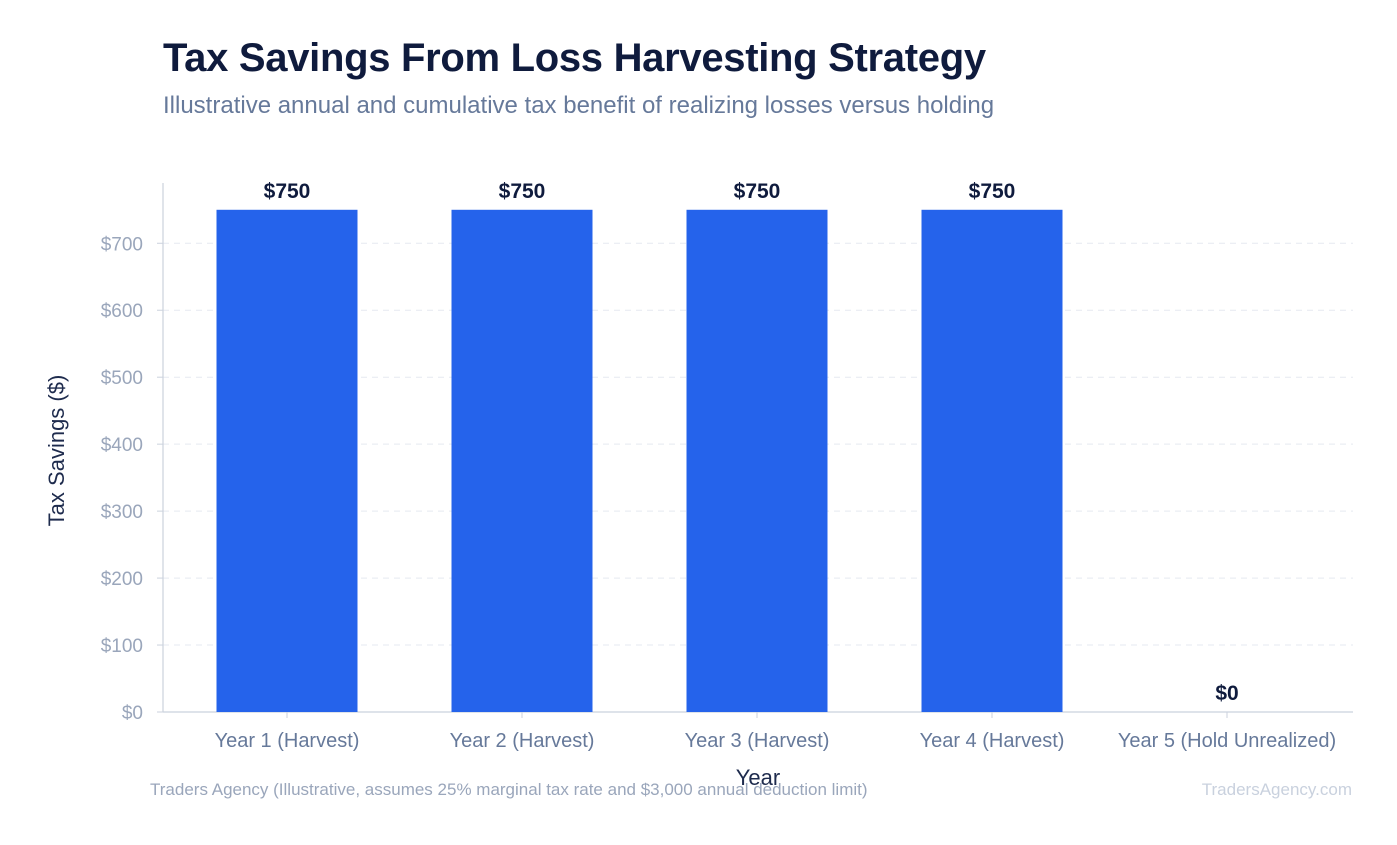 The image size is (1397, 845). What do you see at coordinates (1227, 741) in the screenshot?
I see `x-tick-label: Year 5 (Hold Unrealized)` at bounding box center [1227, 741].